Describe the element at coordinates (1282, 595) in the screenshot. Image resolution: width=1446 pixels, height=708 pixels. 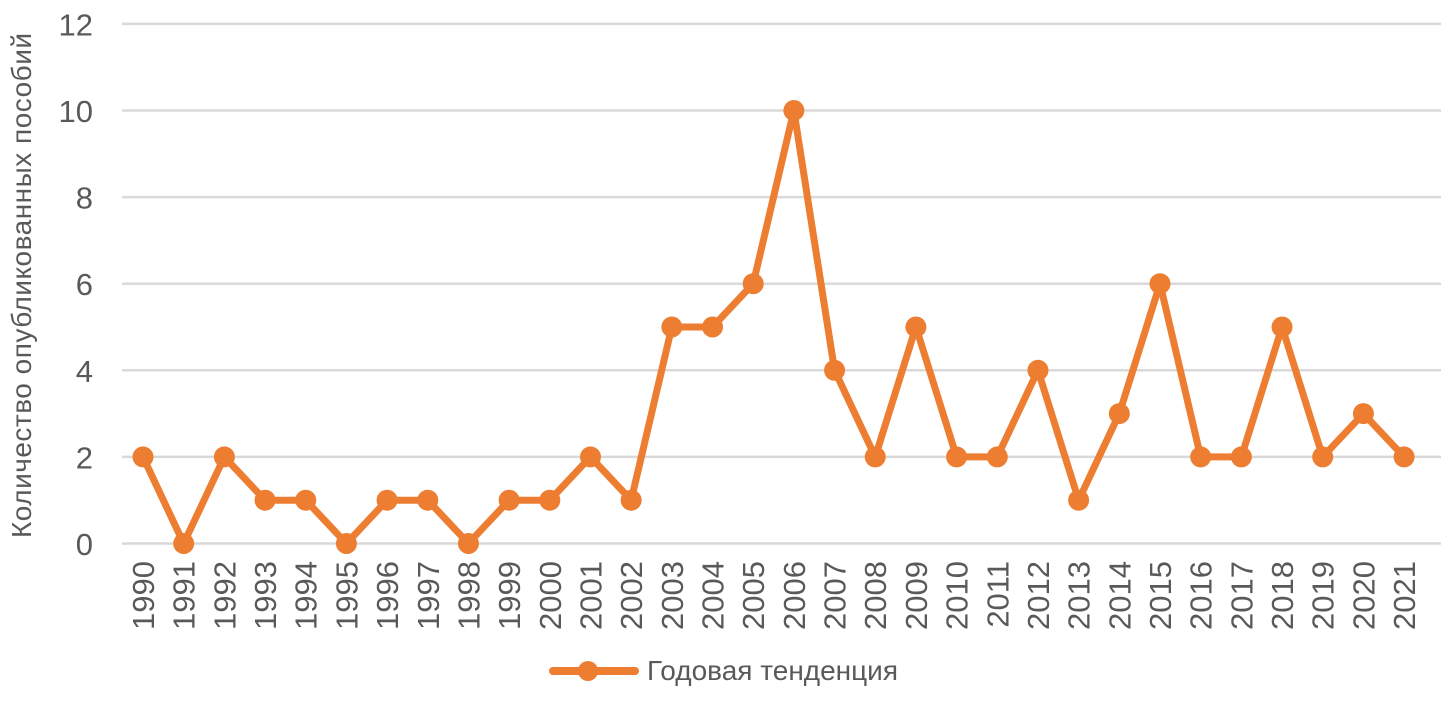
I see `x-tick-label: 2018` at that location.